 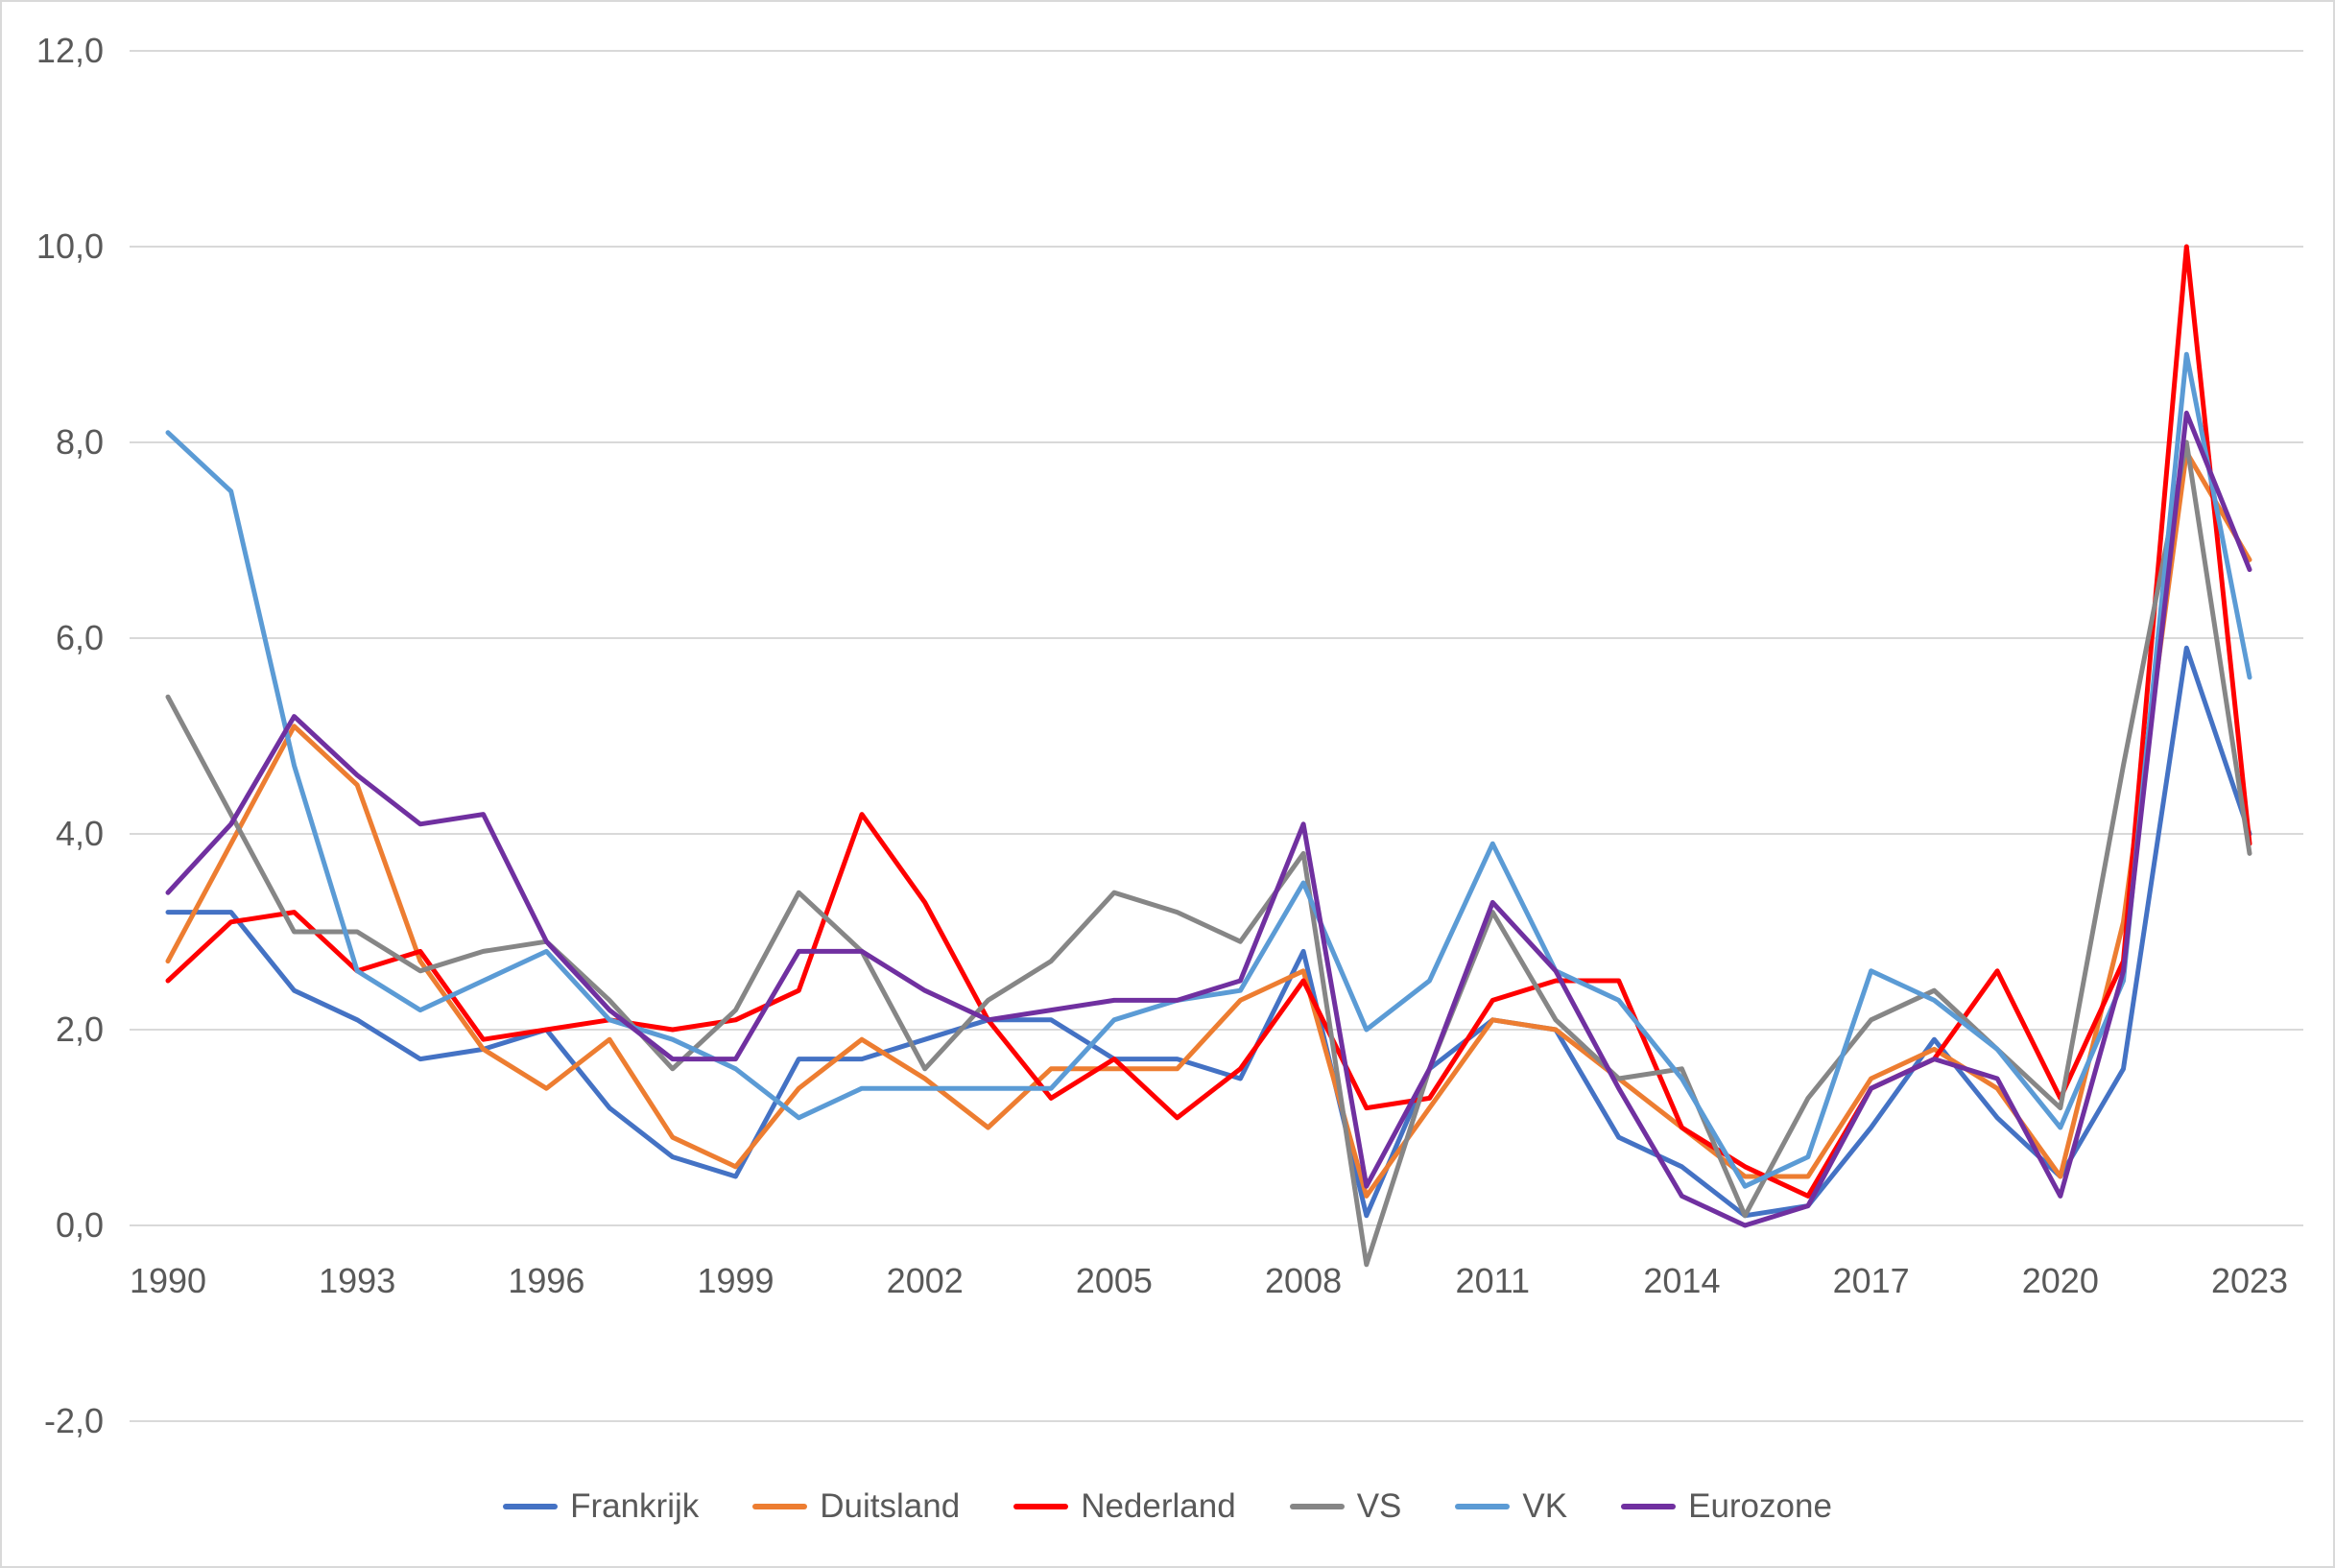 I want to click on x-axis-tick-label: 2017, so click(x=1872, y=1280).